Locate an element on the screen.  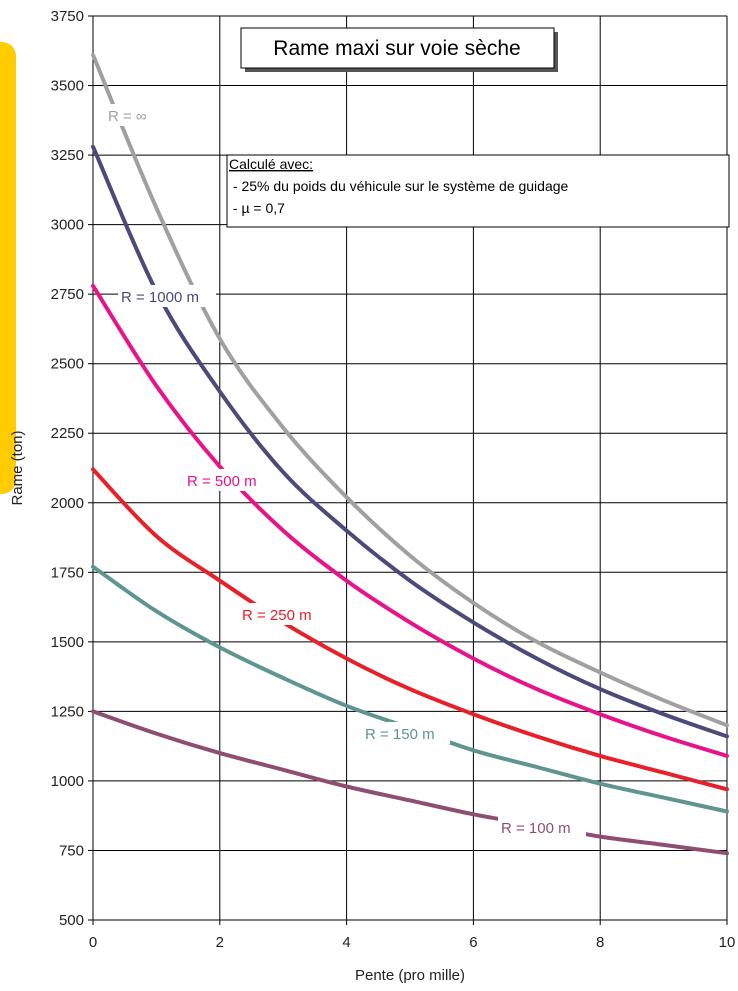
x-tick-label: 0 is located at coordinates (93, 942).